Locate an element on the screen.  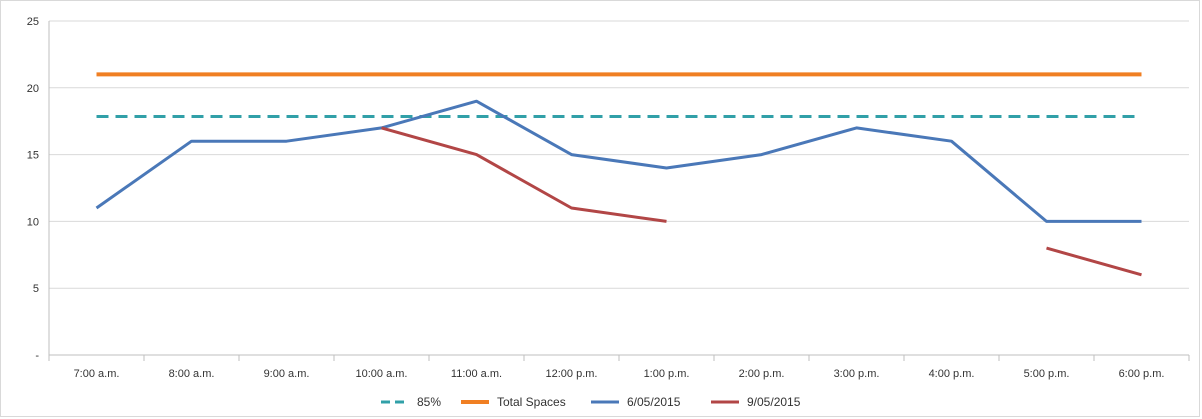
x-tick-label: 9:00 a.m. is located at coordinates (287, 374).